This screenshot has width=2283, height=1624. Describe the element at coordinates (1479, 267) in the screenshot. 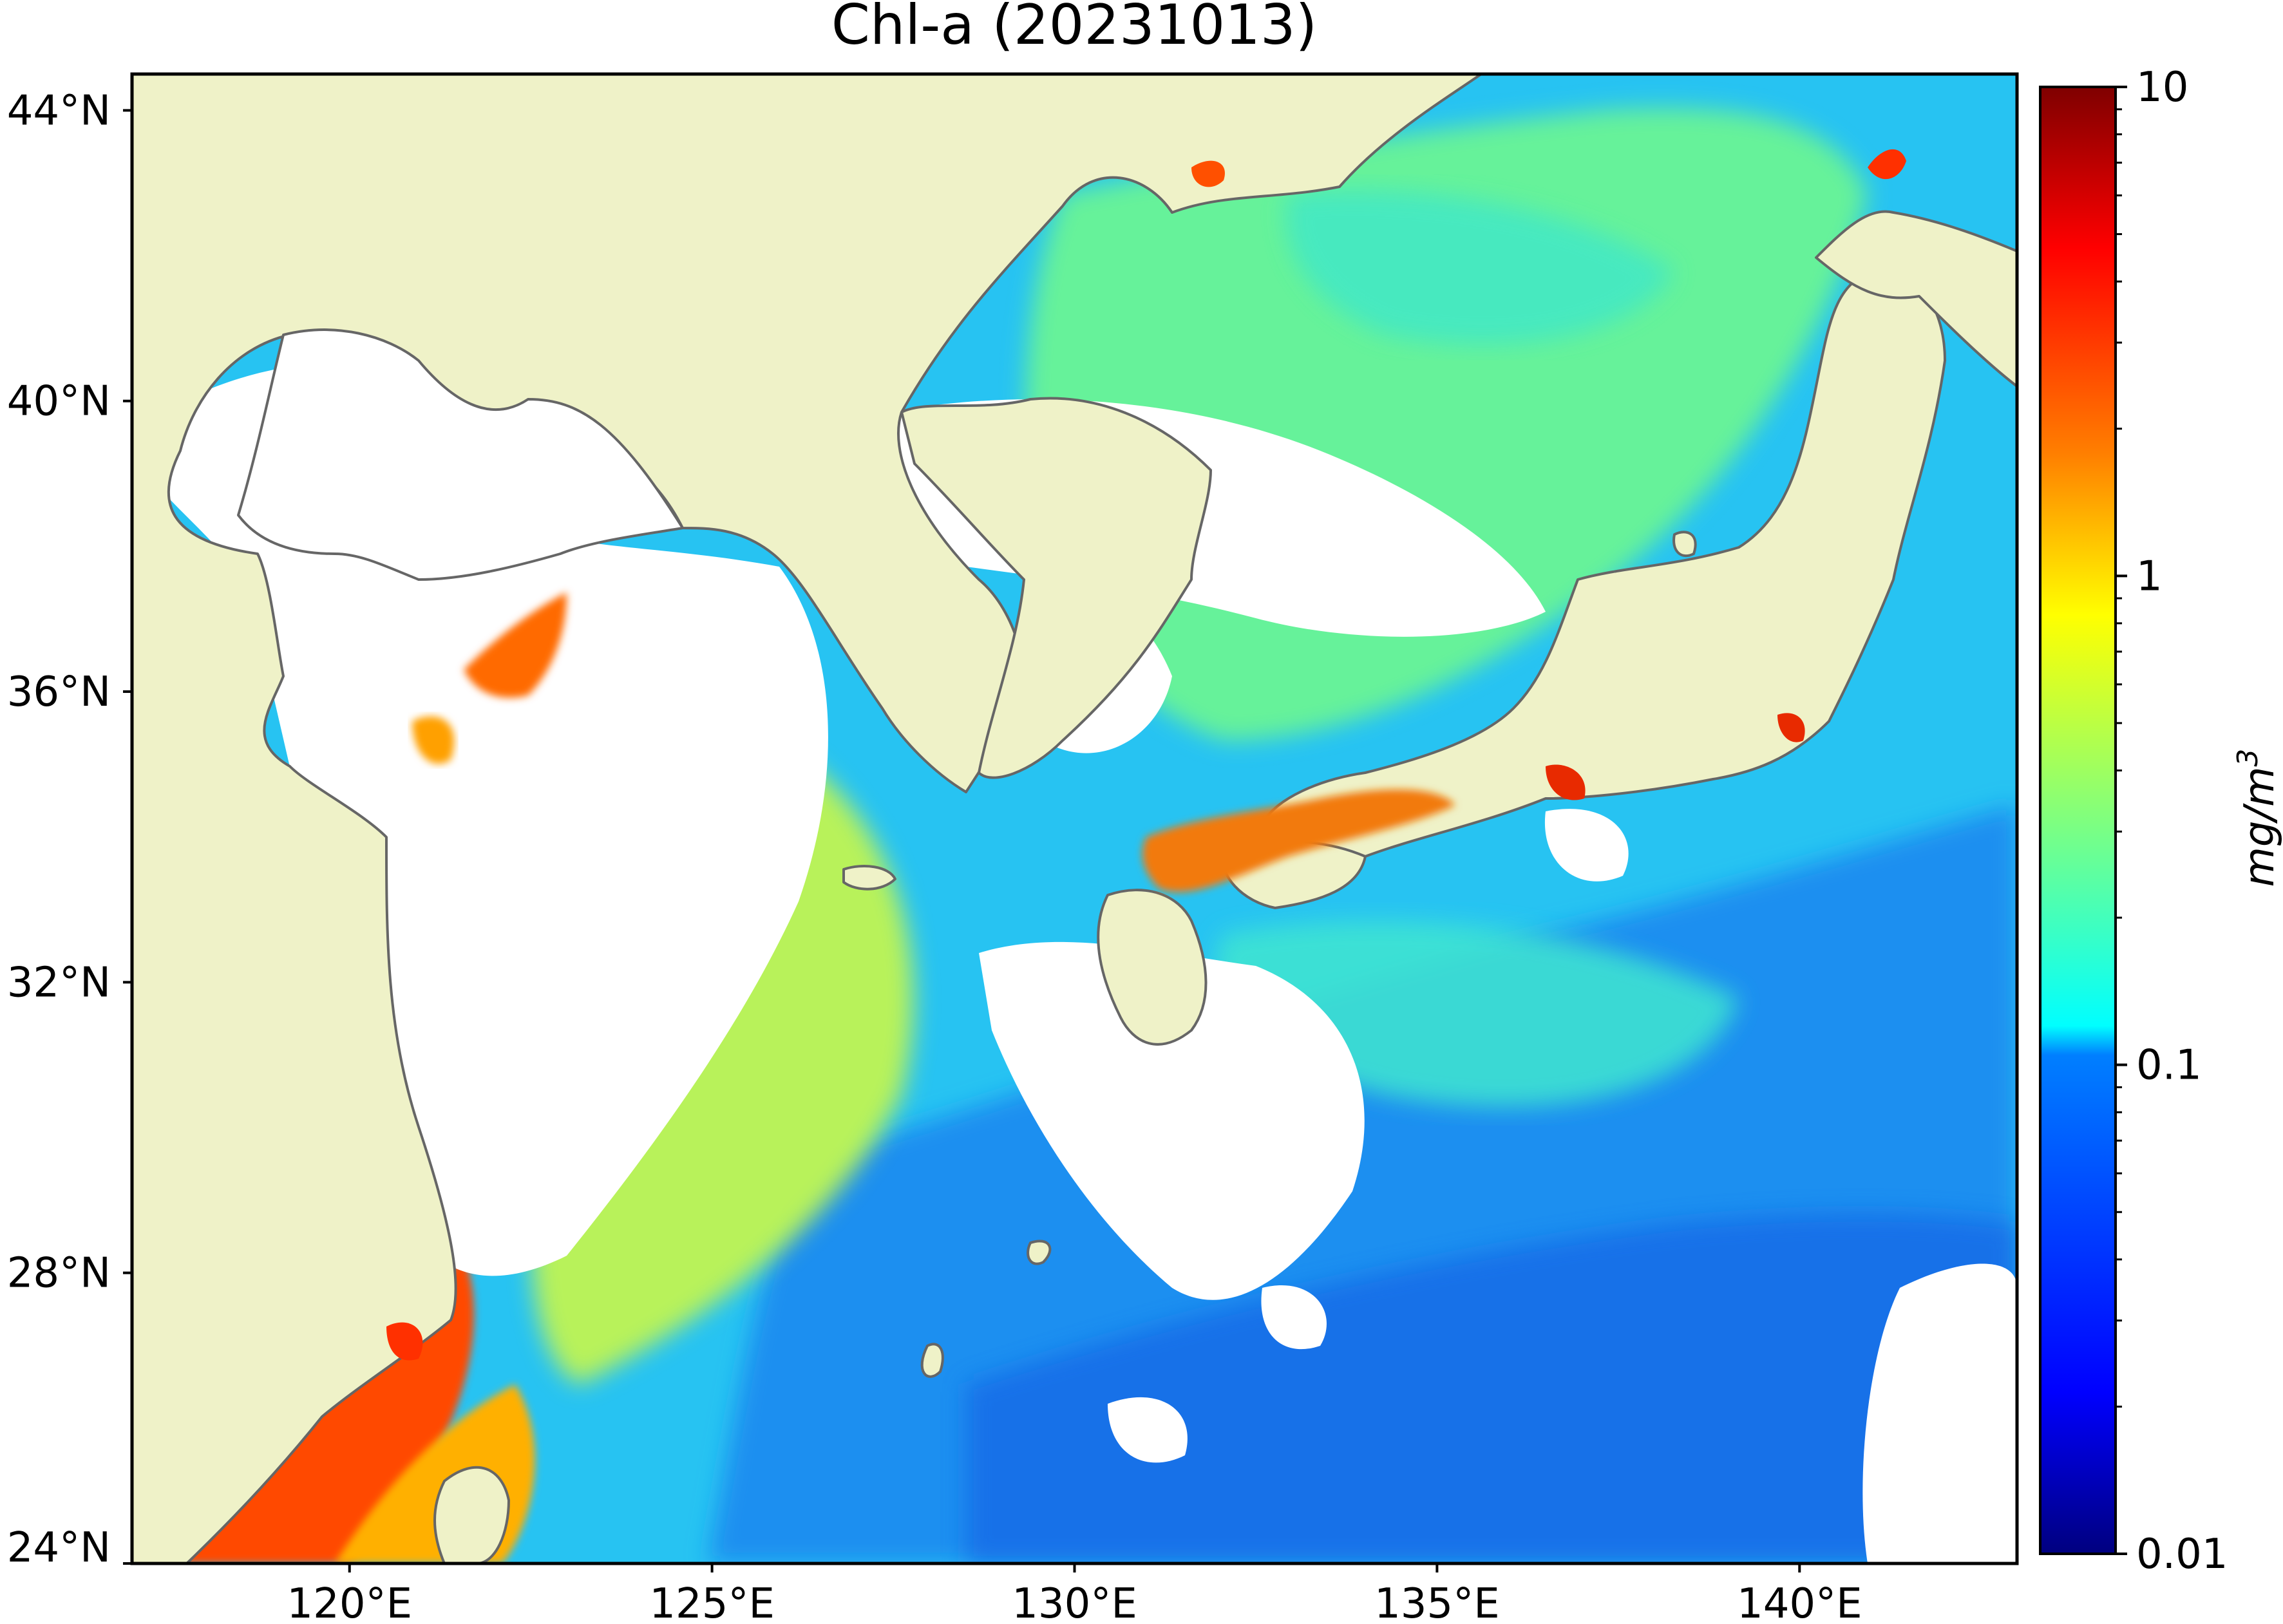

I see `sea-of-japan-cyan-streaks` at that location.